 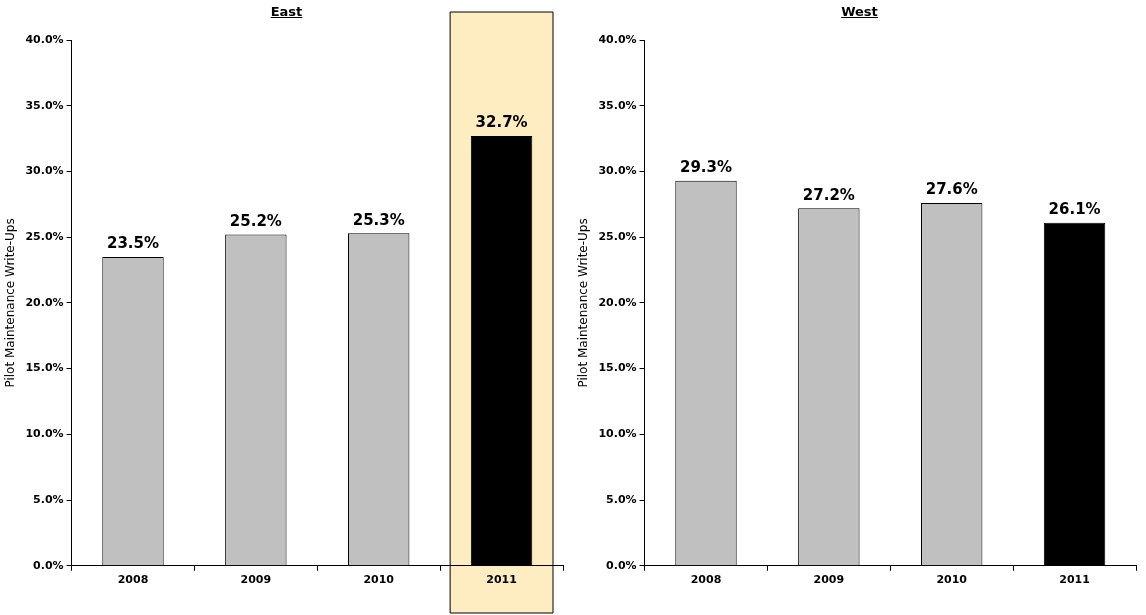 What do you see at coordinates (255, 220) in the screenshot?
I see `data-label: 25.2%` at bounding box center [255, 220].